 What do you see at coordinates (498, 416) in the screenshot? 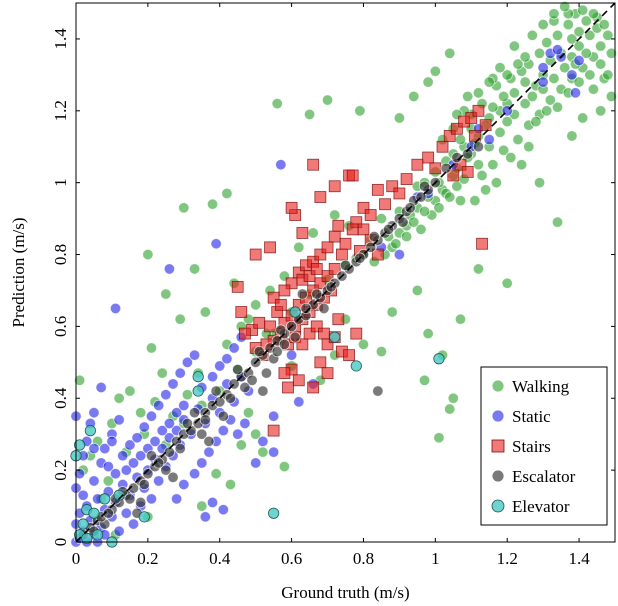
I see `legend-marker-static` at bounding box center [498, 416].